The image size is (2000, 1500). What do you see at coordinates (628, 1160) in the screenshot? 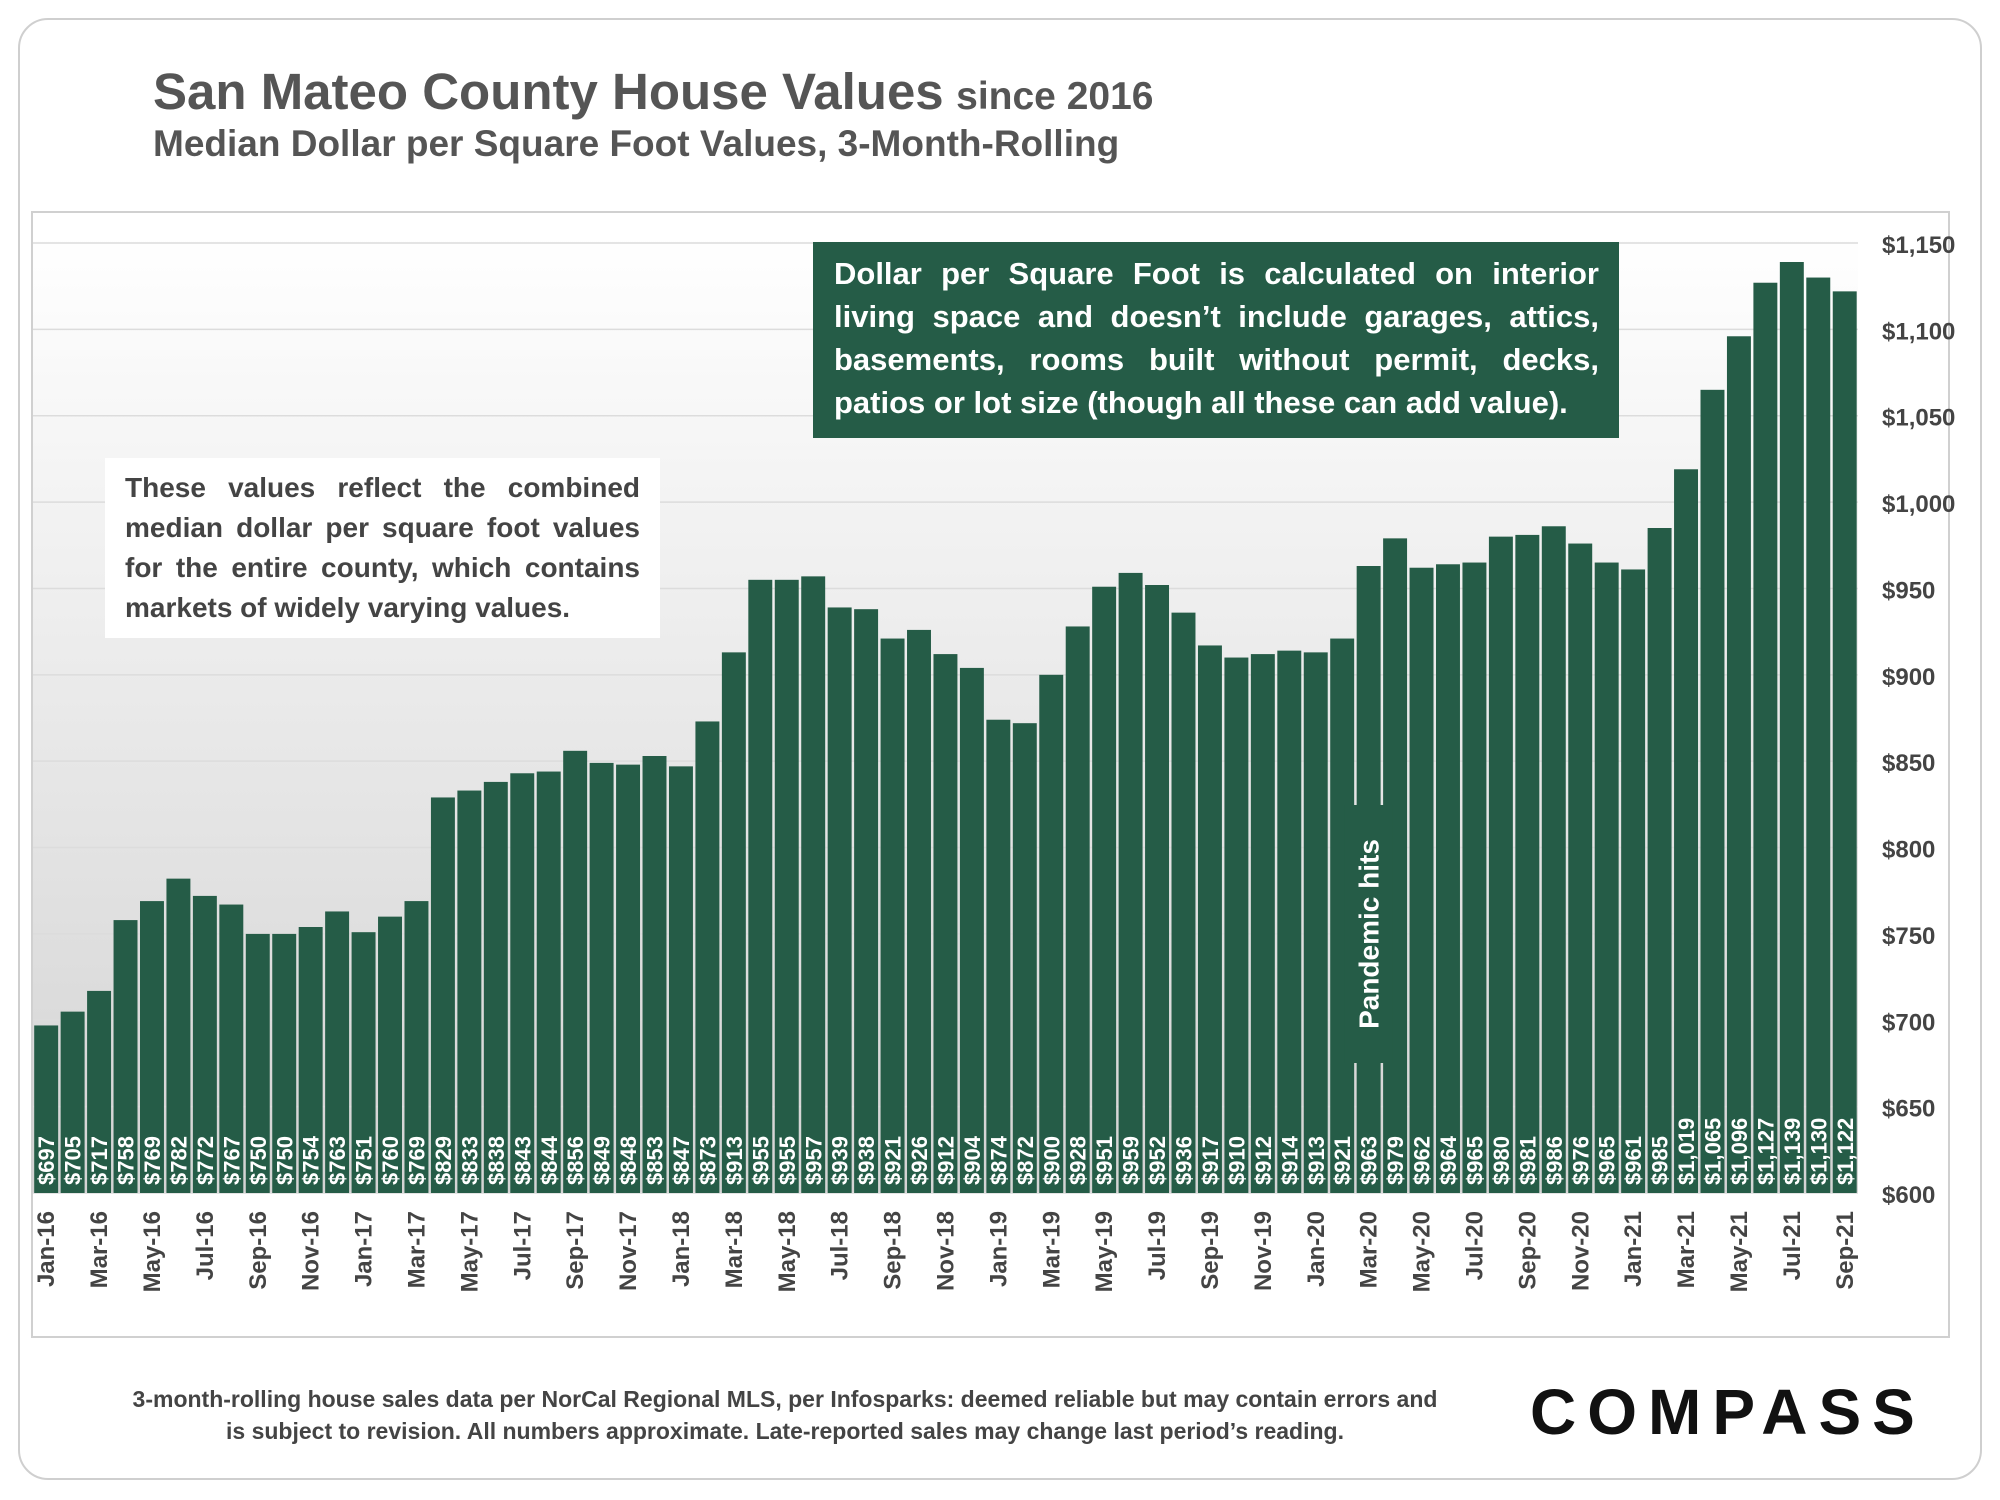
I see `bar-value-label: $848` at bounding box center [628, 1160].